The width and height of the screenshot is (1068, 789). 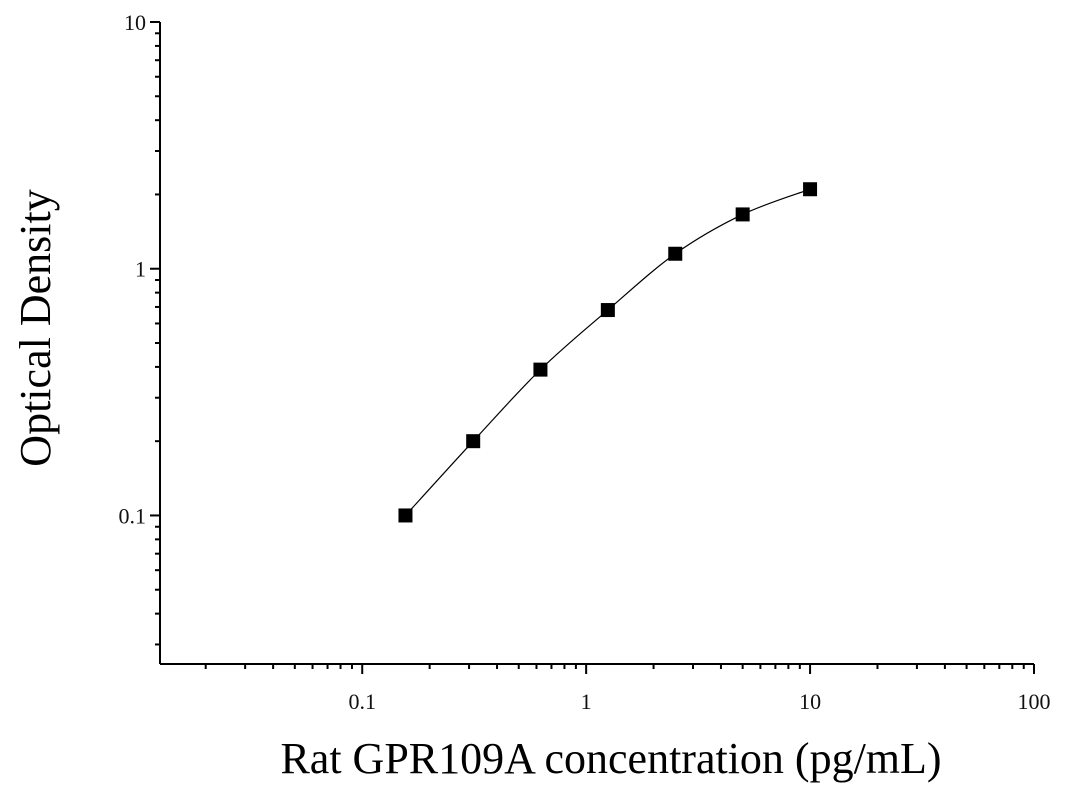 I want to click on y-tick-label: 10, so click(x=135, y=22).